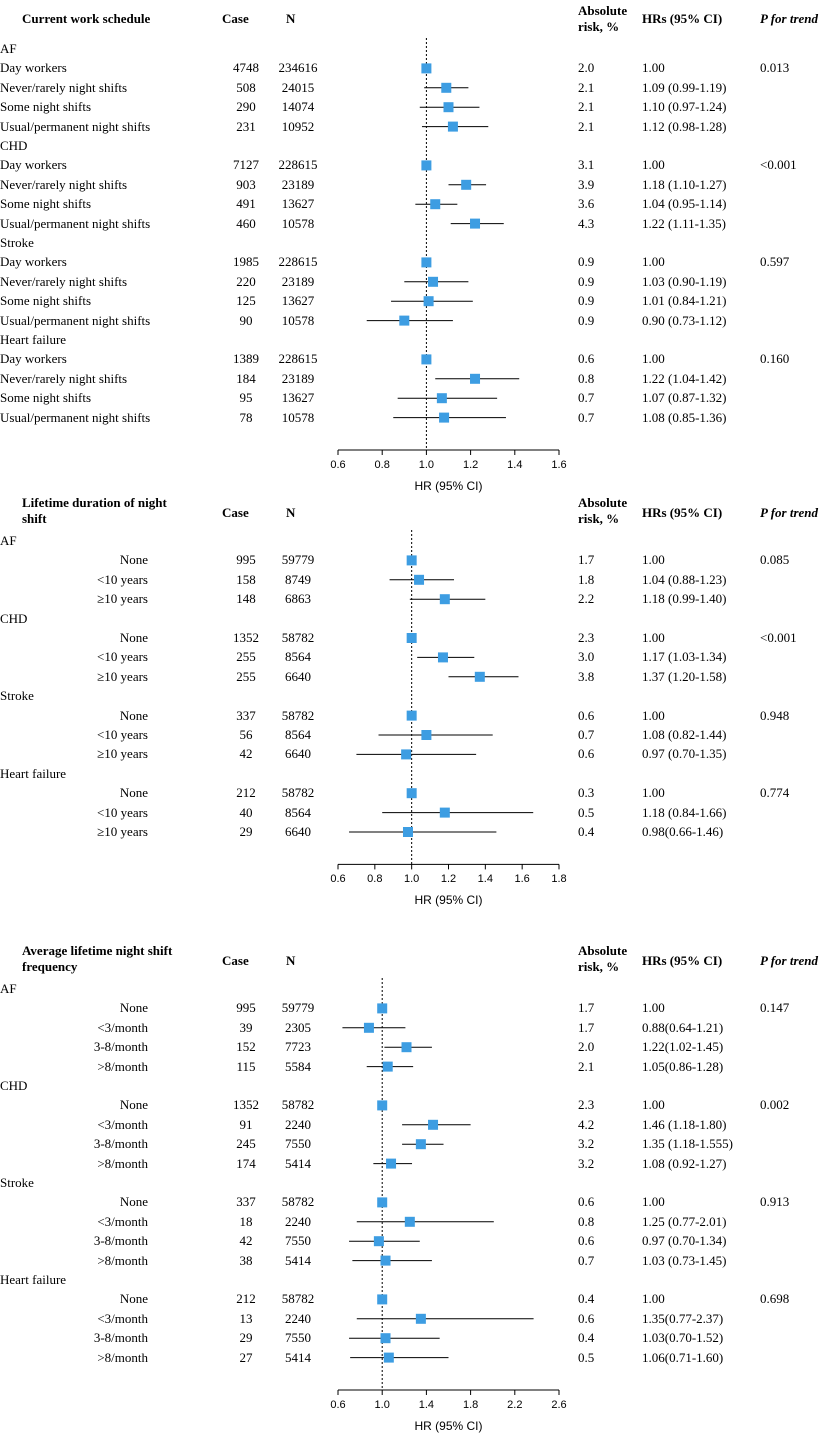 The width and height of the screenshot is (838, 1433). What do you see at coordinates (246, 676) in the screenshot?
I see `case-value: 255` at bounding box center [246, 676].